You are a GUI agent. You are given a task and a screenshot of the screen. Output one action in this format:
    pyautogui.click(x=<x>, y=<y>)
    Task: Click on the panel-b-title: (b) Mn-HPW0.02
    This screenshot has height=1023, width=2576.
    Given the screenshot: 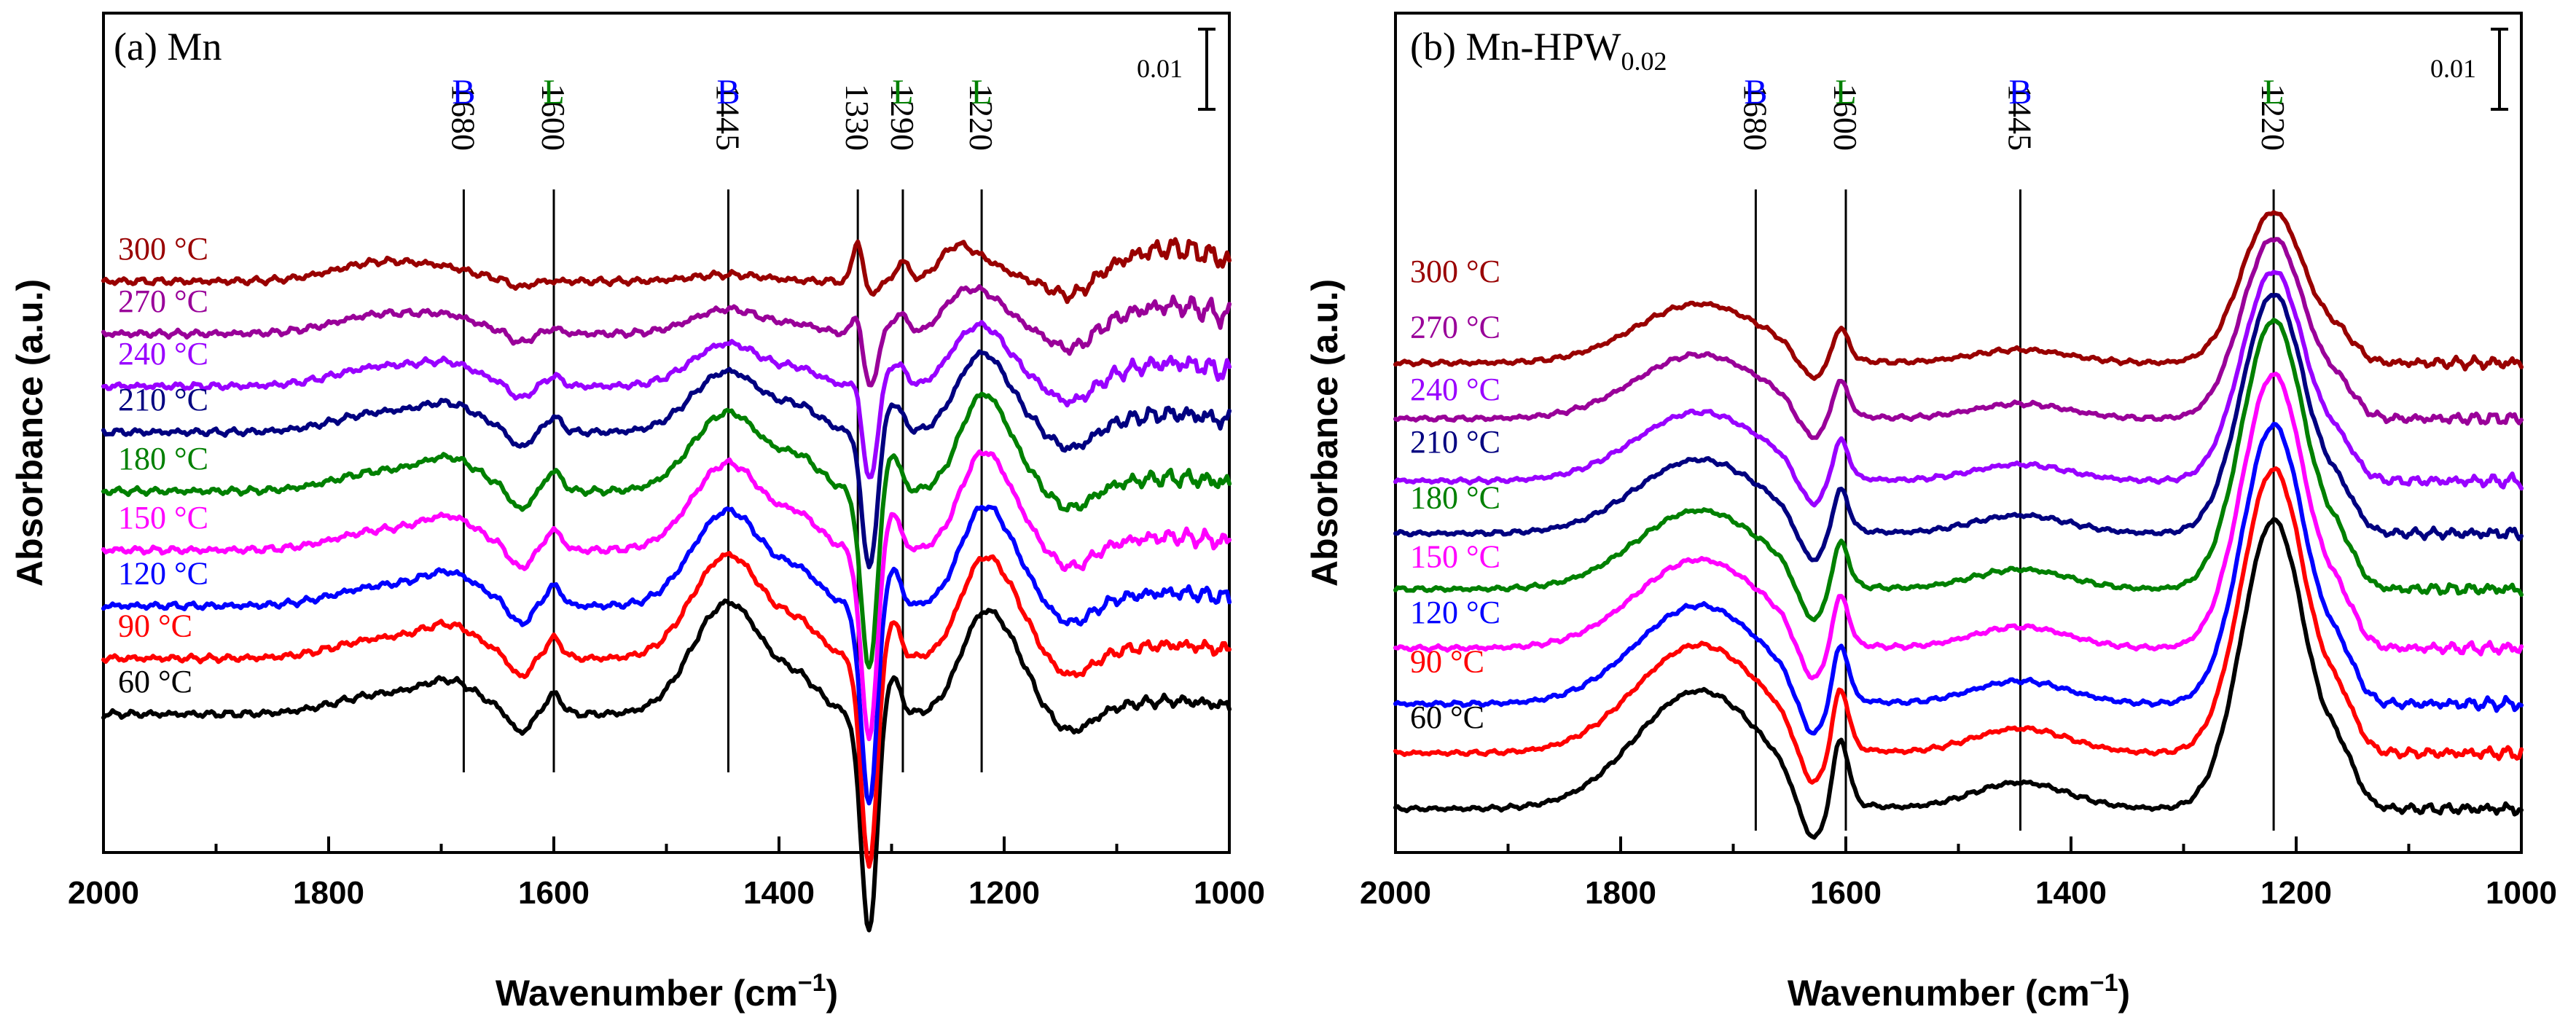 What is the action you would take?
    pyautogui.click(x=1538, y=50)
    